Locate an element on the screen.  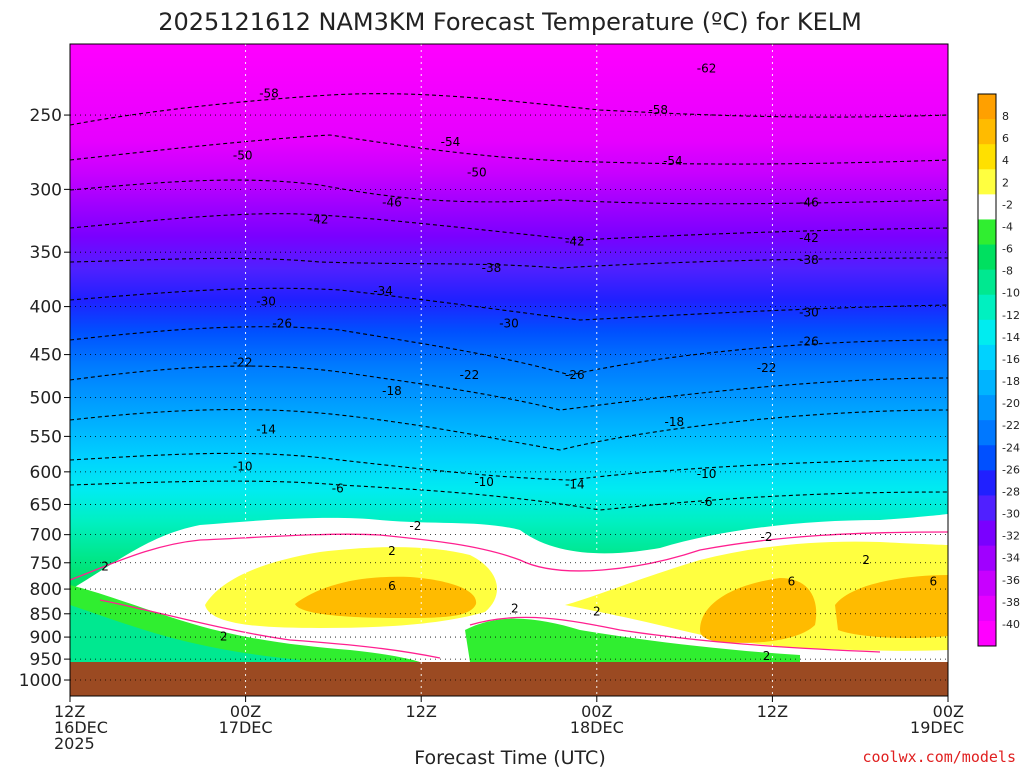
credit-text: coolwx.com/models is located at coordinates (939, 757).